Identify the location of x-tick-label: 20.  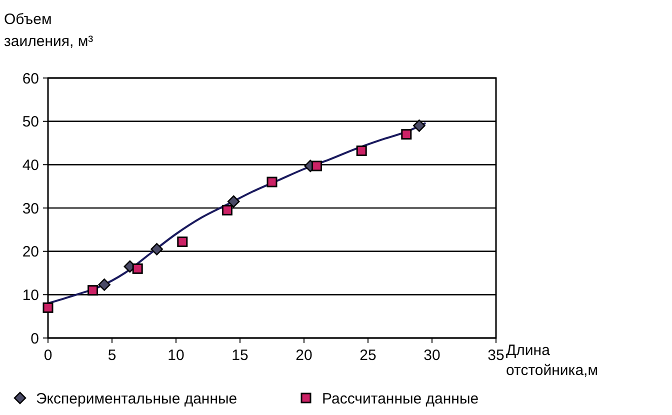
(304, 355).